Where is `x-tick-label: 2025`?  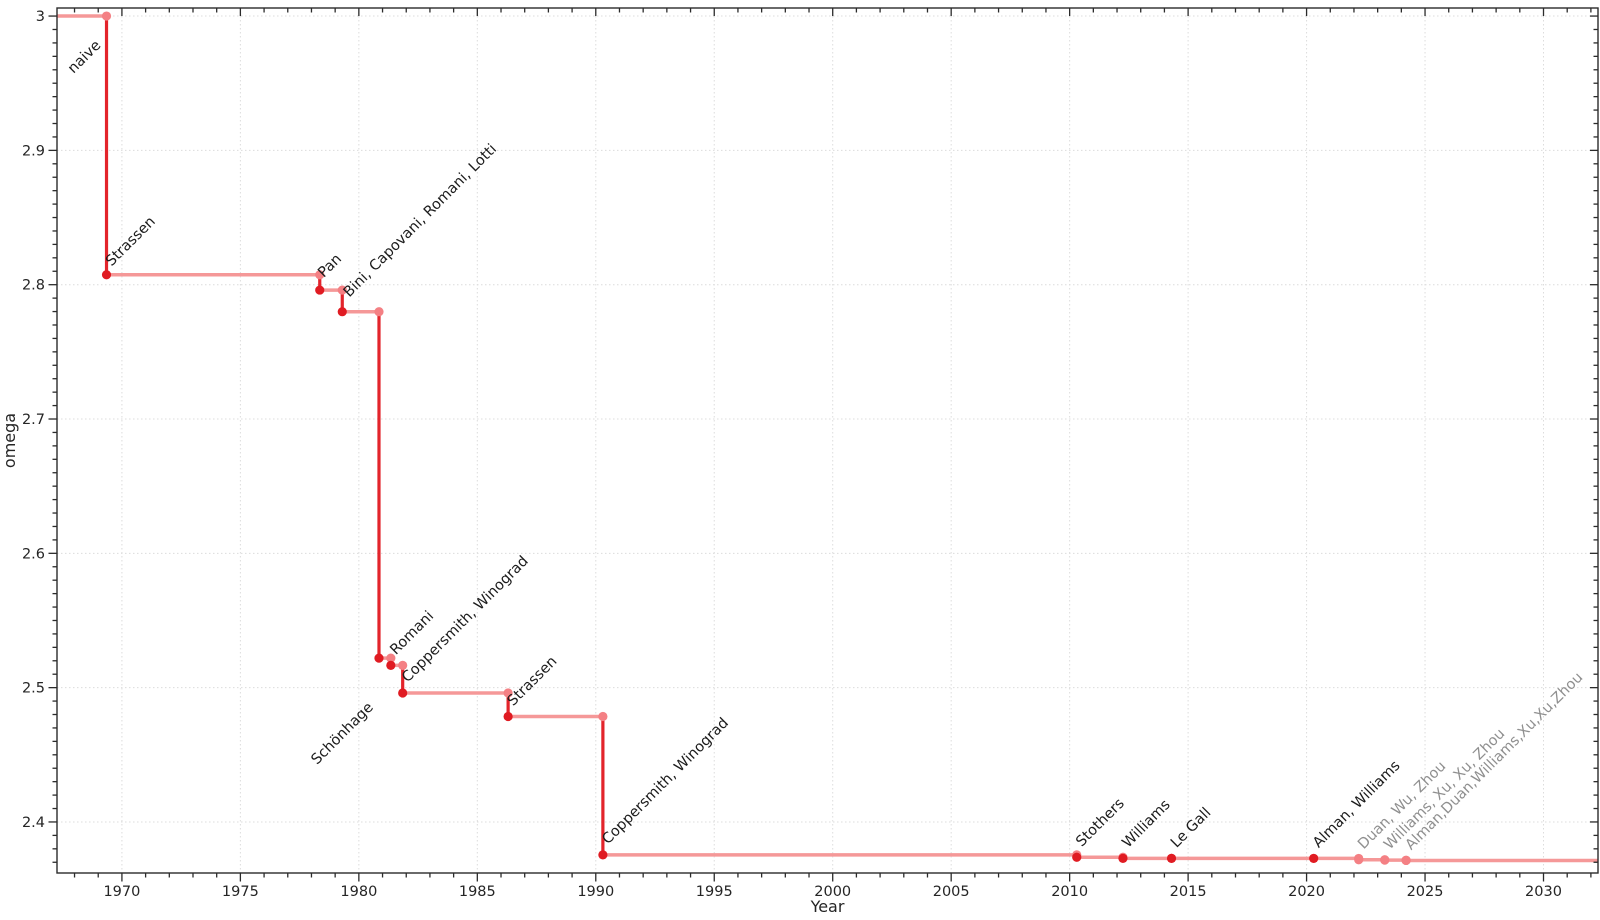
x-tick-label: 2025 is located at coordinates (1425, 892).